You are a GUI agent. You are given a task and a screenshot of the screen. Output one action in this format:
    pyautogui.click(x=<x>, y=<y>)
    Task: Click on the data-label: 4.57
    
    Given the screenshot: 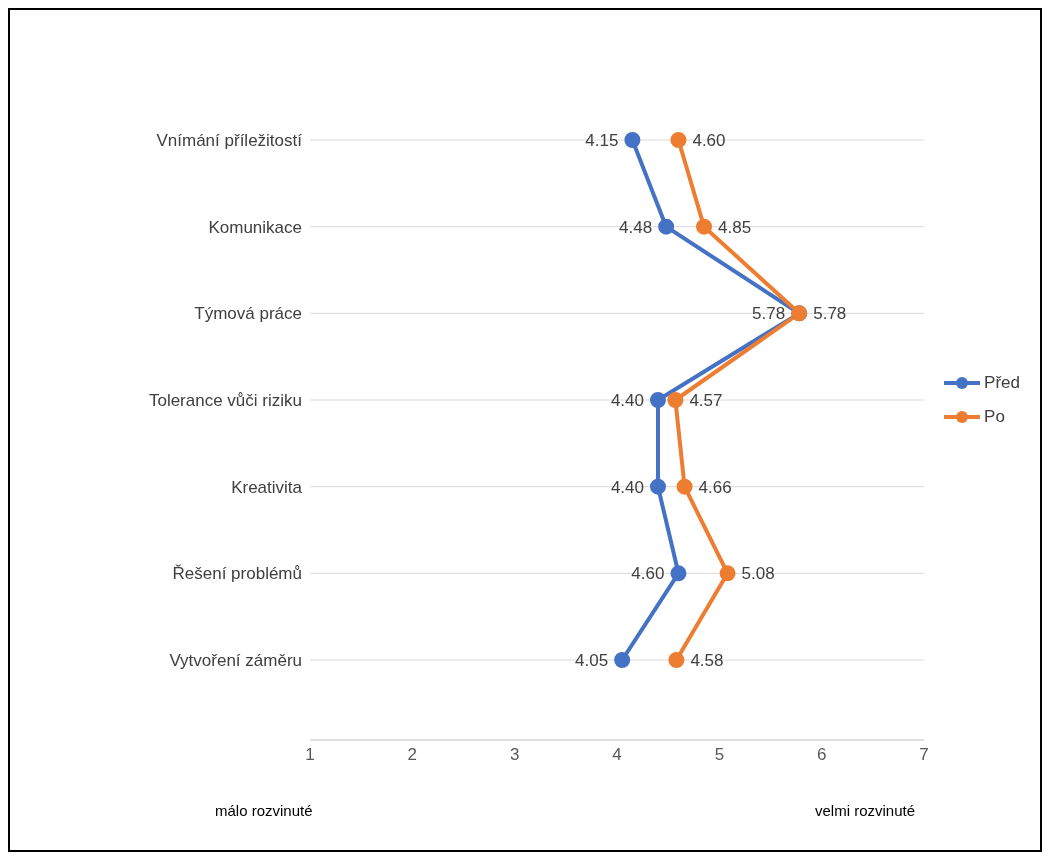 What is the action you would take?
    pyautogui.click(x=706, y=400)
    